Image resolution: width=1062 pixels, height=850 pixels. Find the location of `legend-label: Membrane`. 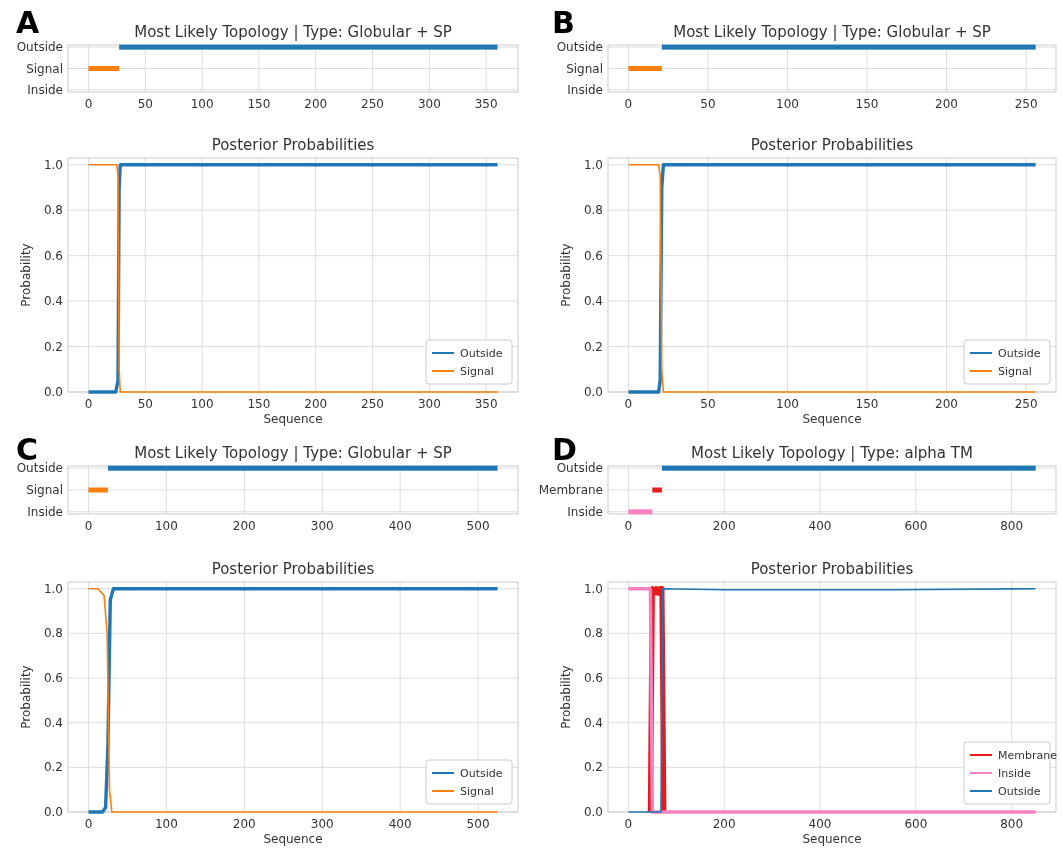

legend-label: Membrane is located at coordinates (1028, 755).